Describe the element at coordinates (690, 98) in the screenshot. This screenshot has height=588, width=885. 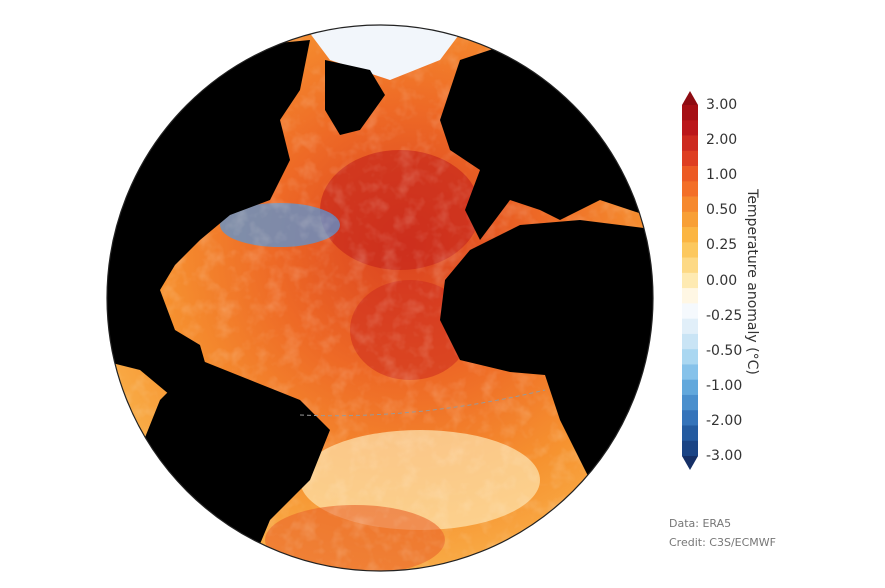
I see `colorbar-max-arrow` at that location.